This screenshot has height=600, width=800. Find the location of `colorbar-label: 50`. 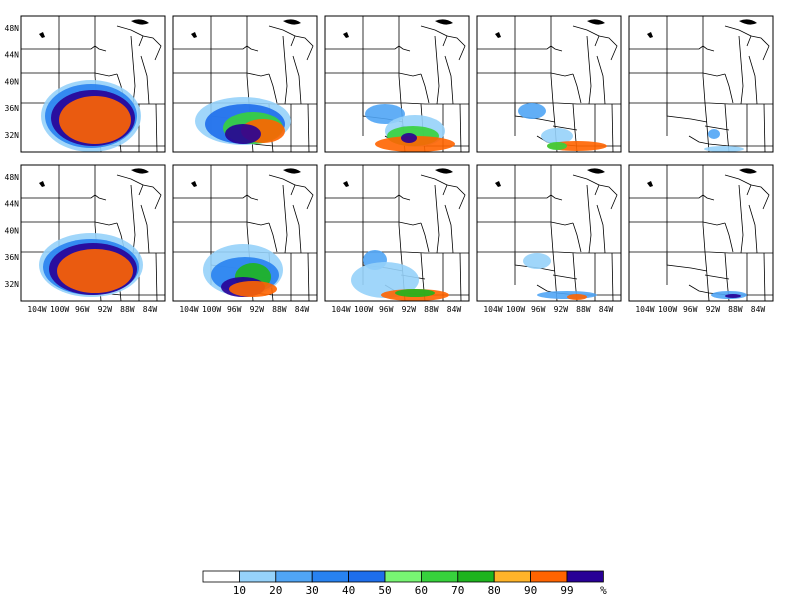

colorbar-label: 50 is located at coordinates (384, 590).